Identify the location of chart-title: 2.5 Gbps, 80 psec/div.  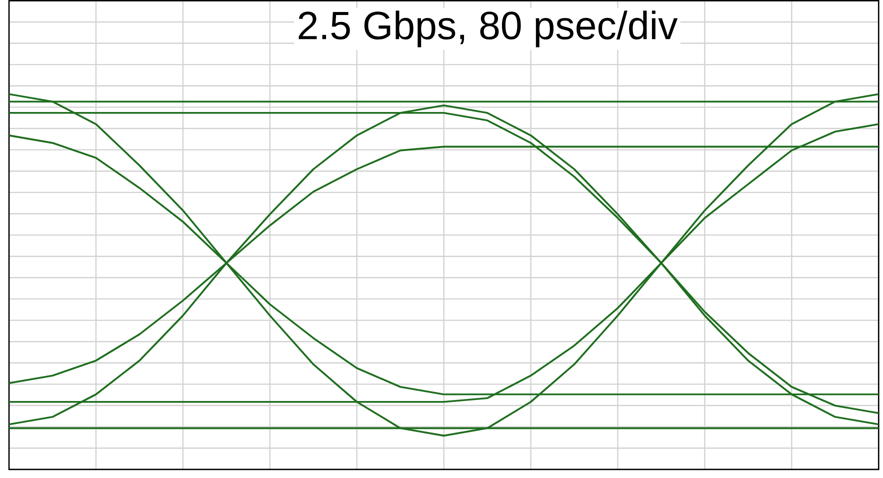
(488, 29).